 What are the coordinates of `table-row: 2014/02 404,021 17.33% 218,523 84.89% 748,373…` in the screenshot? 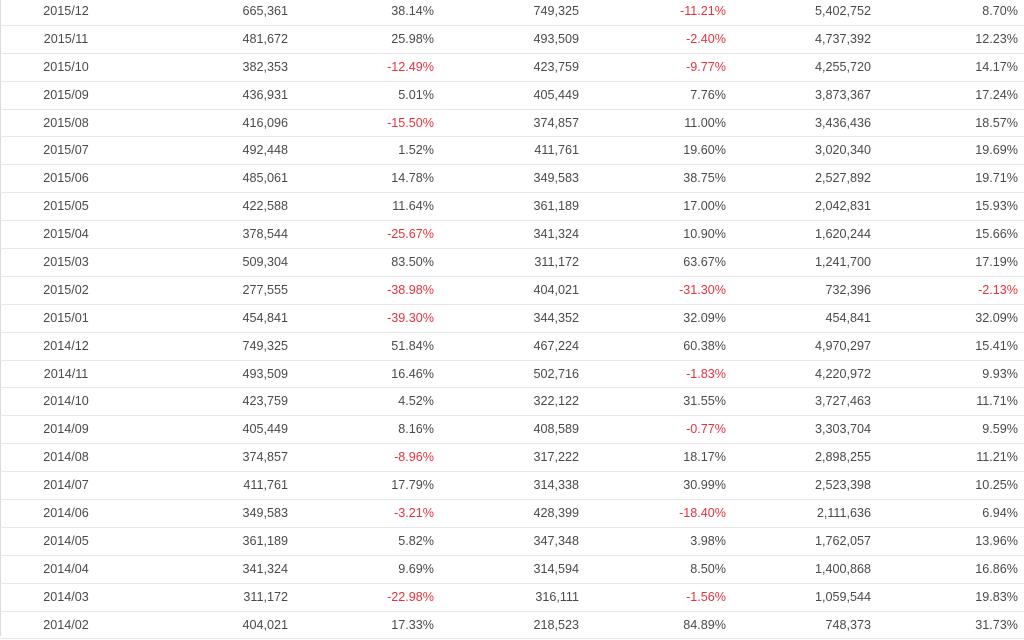 It's located at (512, 626).